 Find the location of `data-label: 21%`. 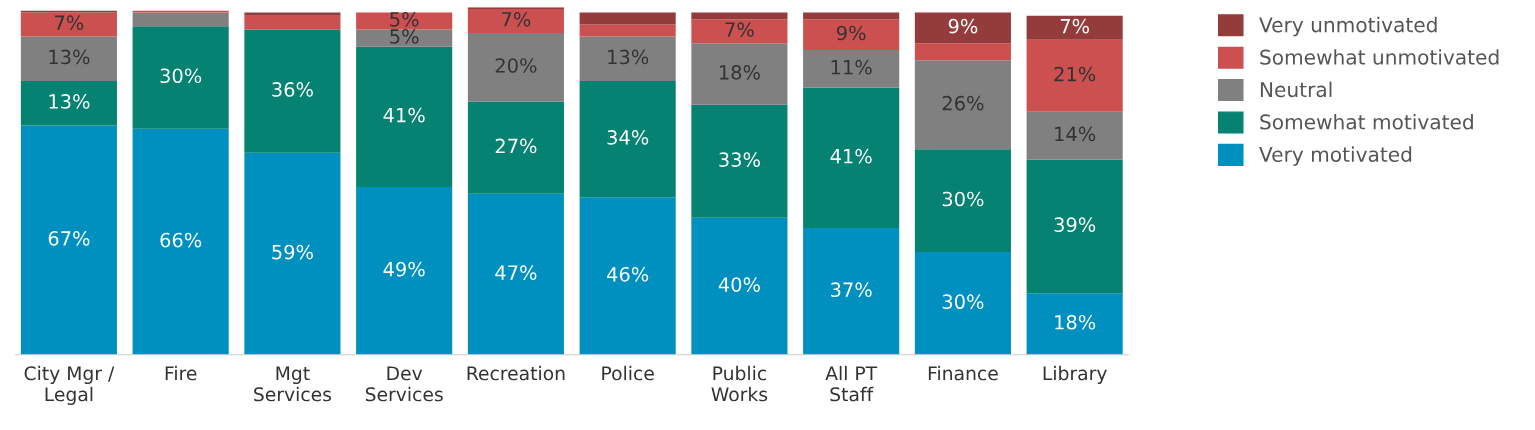

data-label: 21% is located at coordinates (1075, 74).